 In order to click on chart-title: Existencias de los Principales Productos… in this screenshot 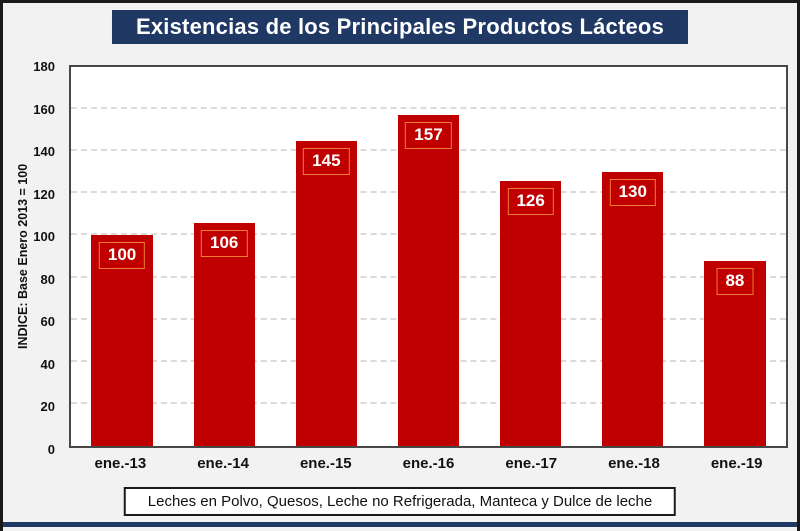, I will do `click(400, 27)`.